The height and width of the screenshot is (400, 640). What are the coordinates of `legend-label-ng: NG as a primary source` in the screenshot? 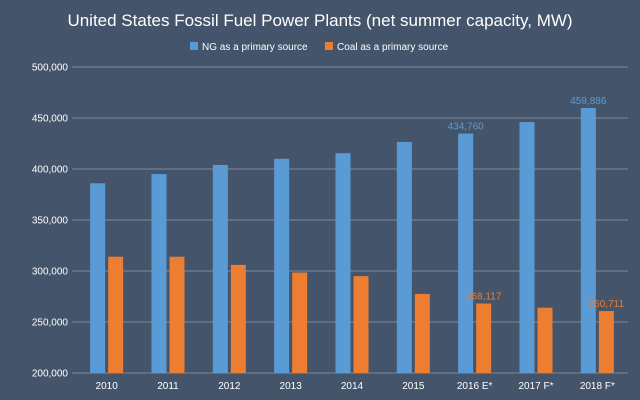 It's located at (255, 47).